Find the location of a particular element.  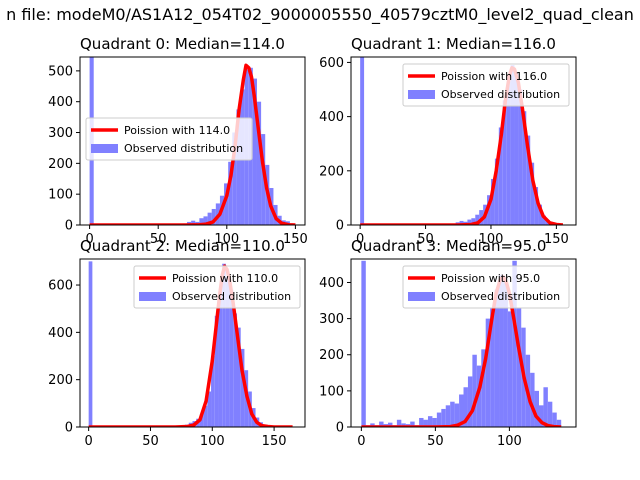

poisson-curve is located at coordinates (192, 144).